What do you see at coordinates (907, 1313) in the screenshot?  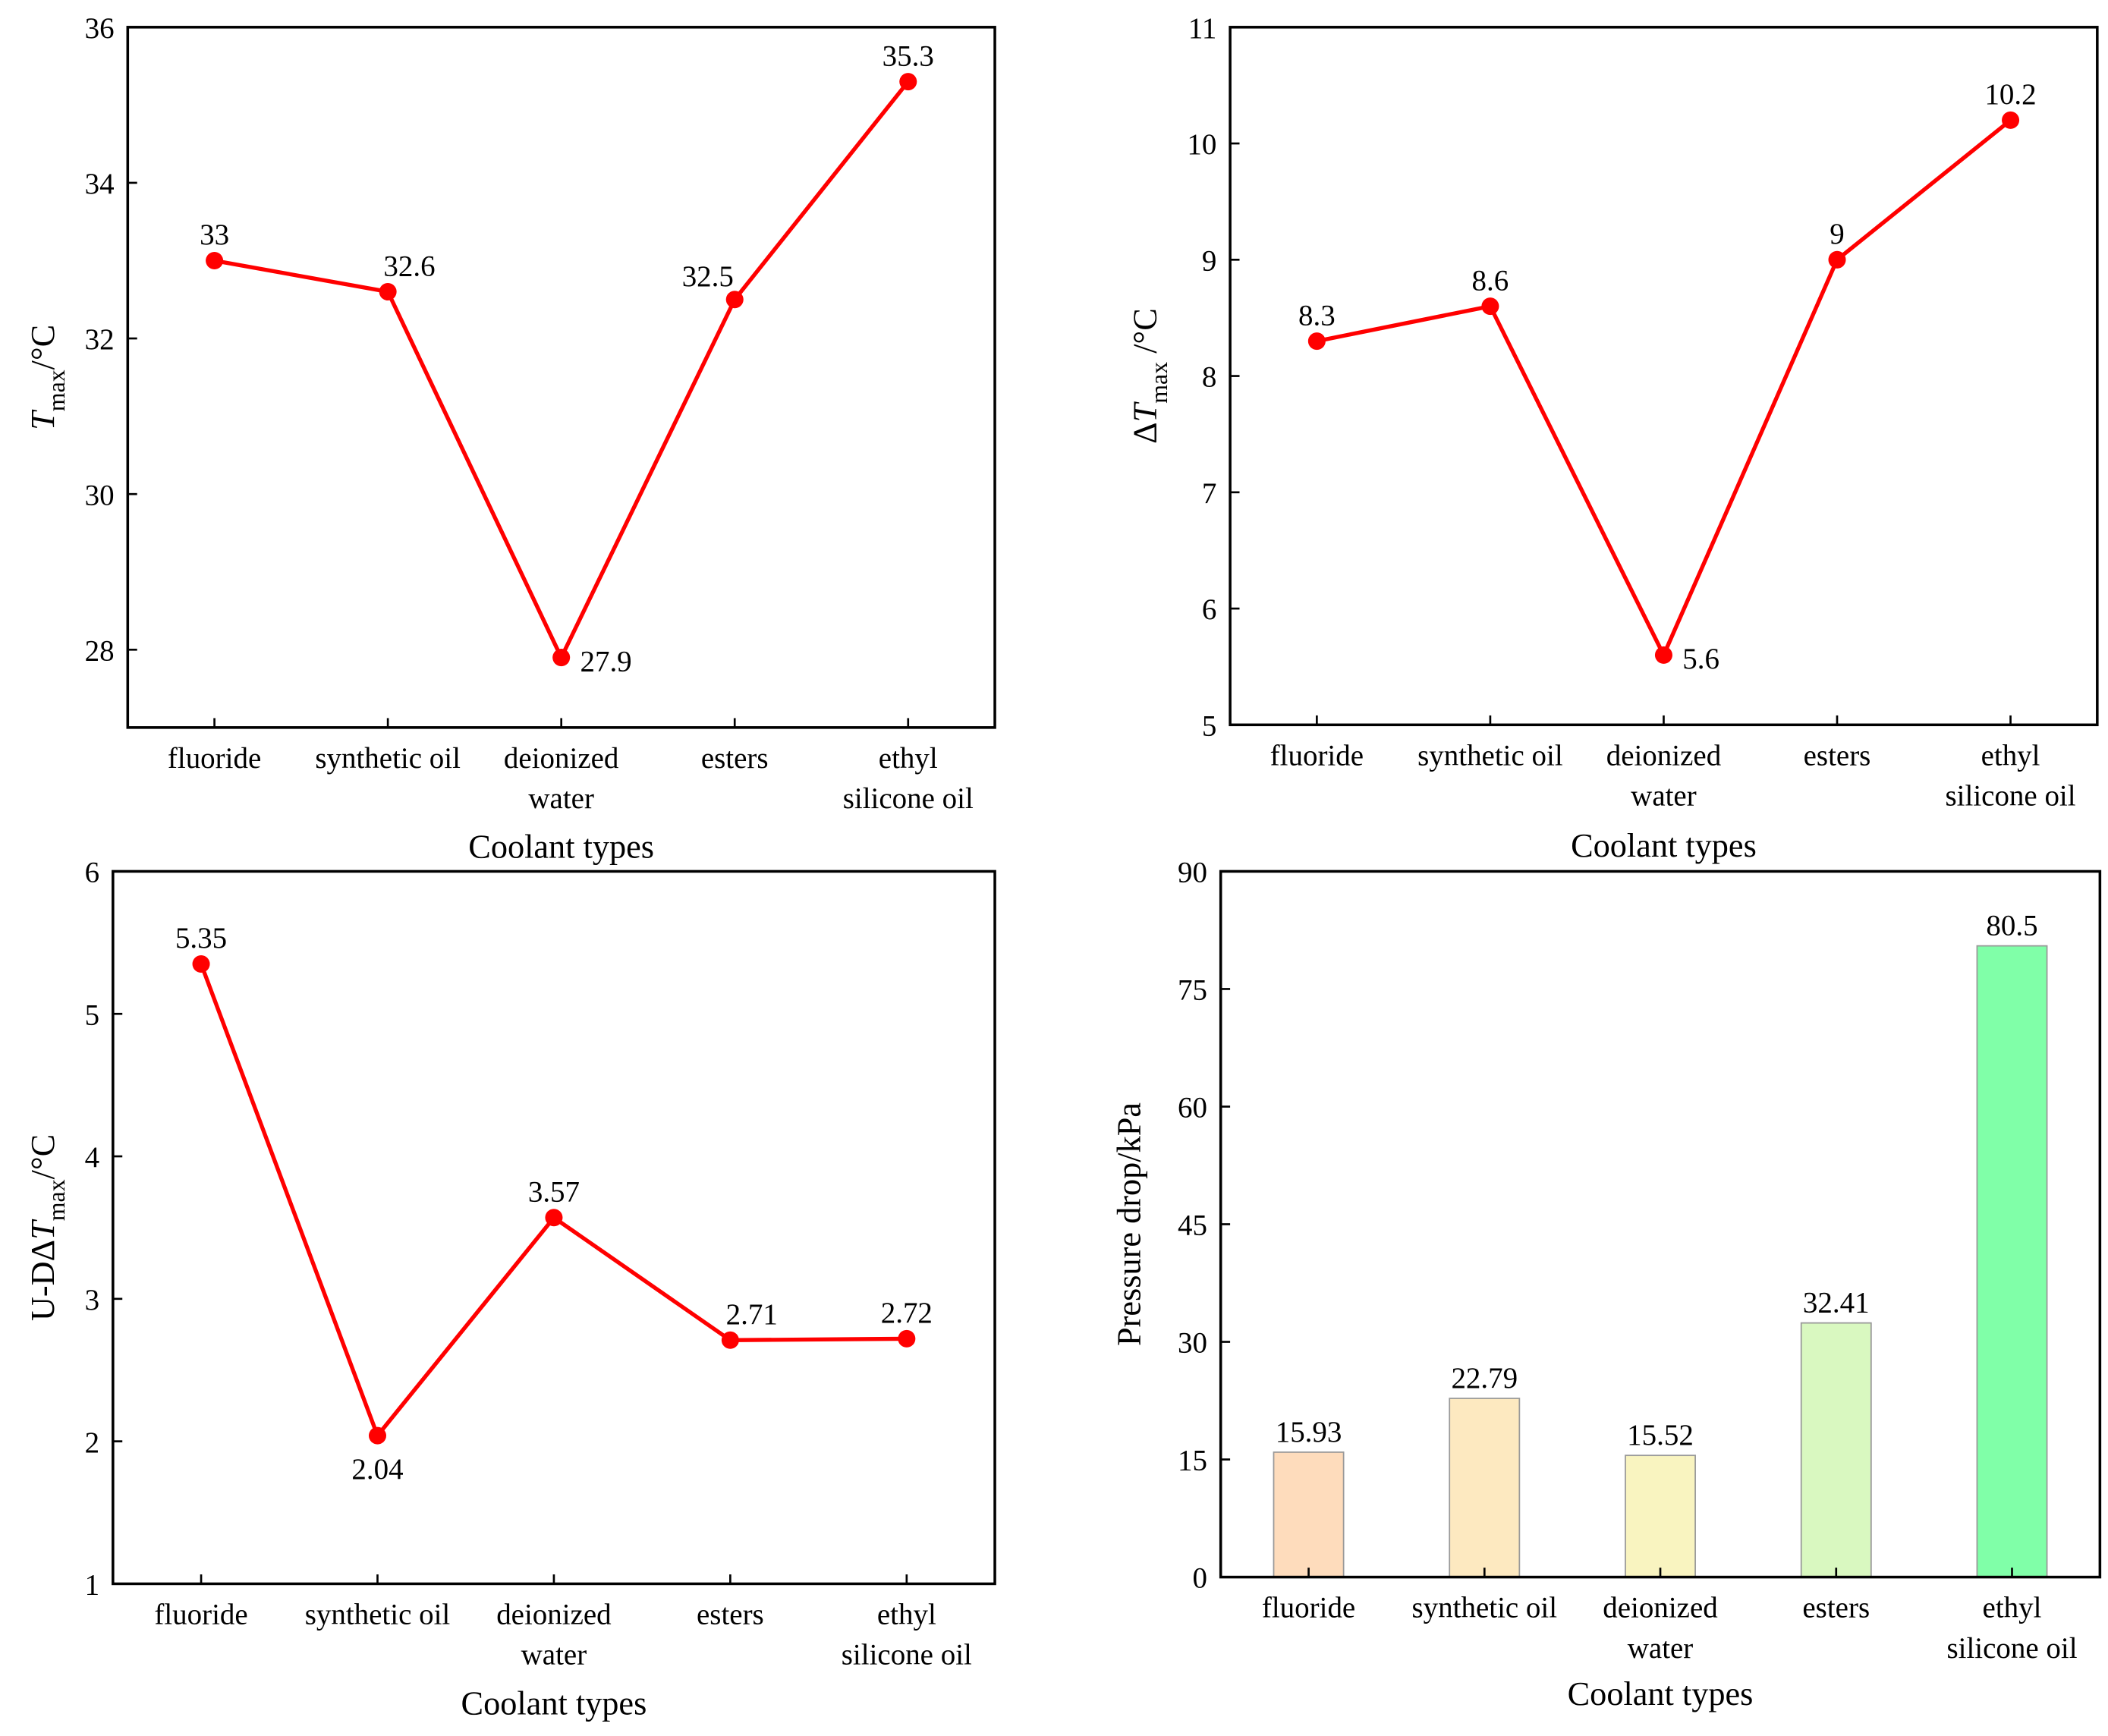 I see `data-label: 2.72` at bounding box center [907, 1313].